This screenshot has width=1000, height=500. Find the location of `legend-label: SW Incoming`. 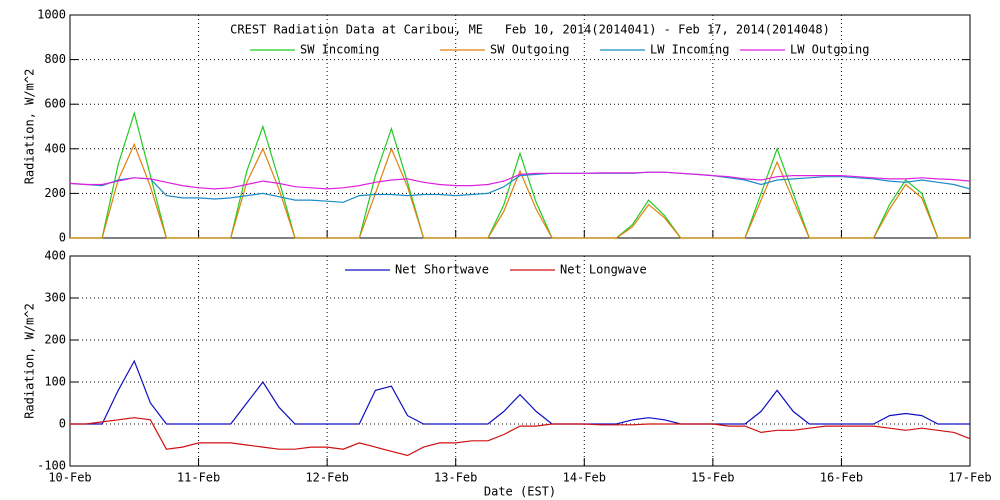

legend-label: SW Incoming is located at coordinates (339, 50).